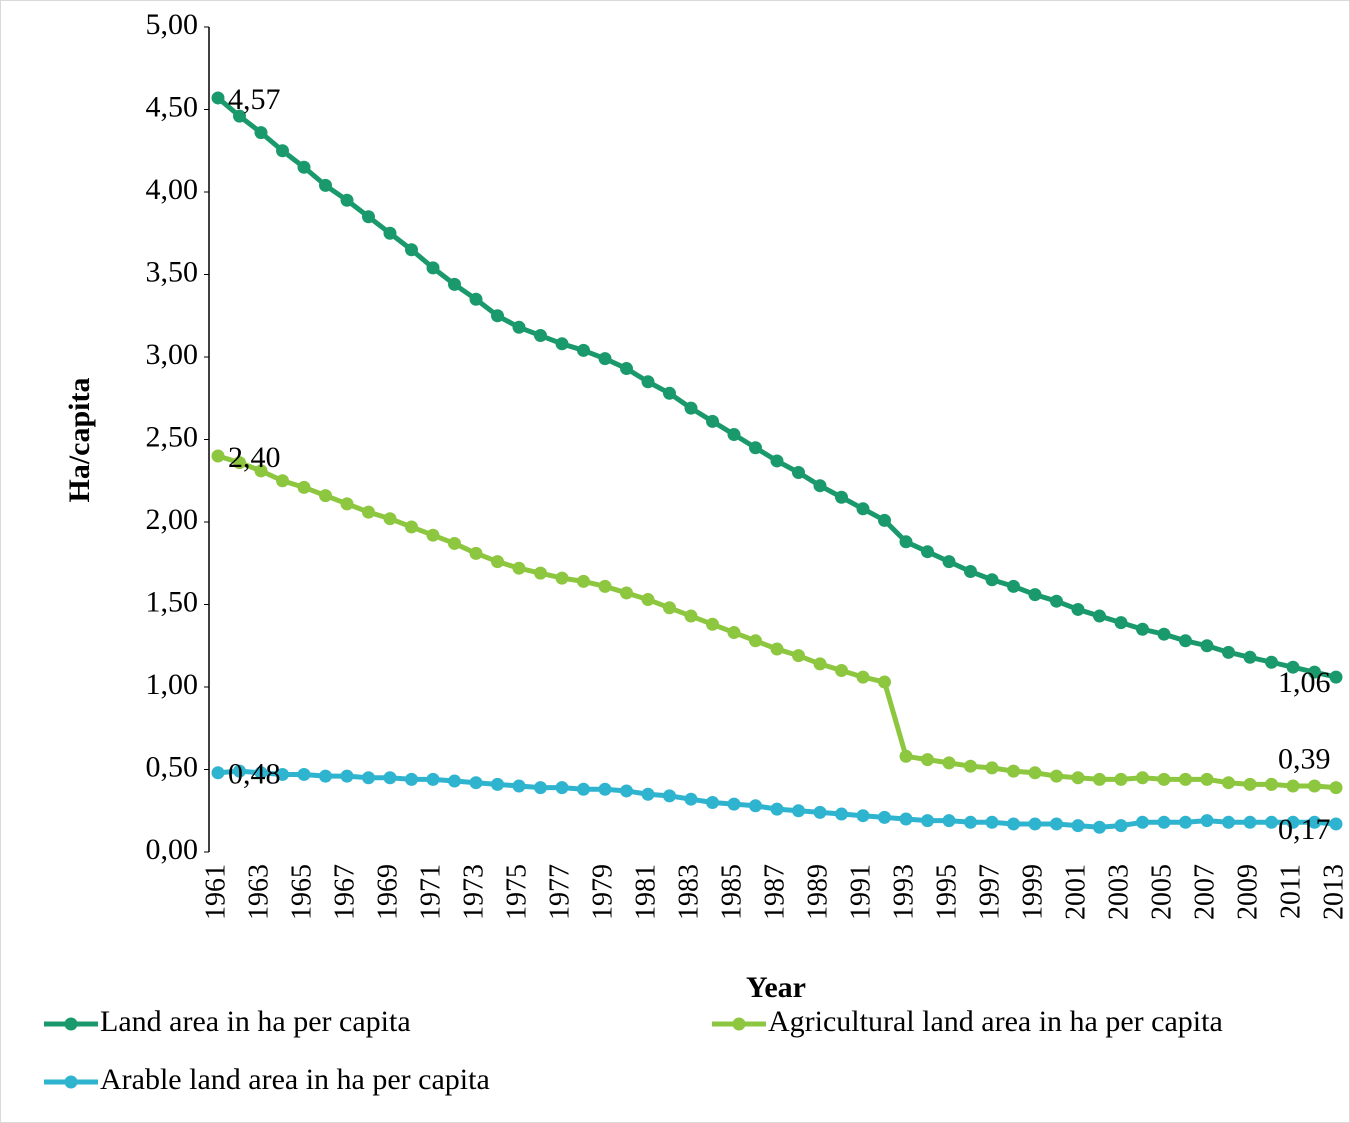 The height and width of the screenshot is (1123, 1350). What do you see at coordinates (817, 892) in the screenshot?
I see `x-tick-label: 1989` at bounding box center [817, 892].